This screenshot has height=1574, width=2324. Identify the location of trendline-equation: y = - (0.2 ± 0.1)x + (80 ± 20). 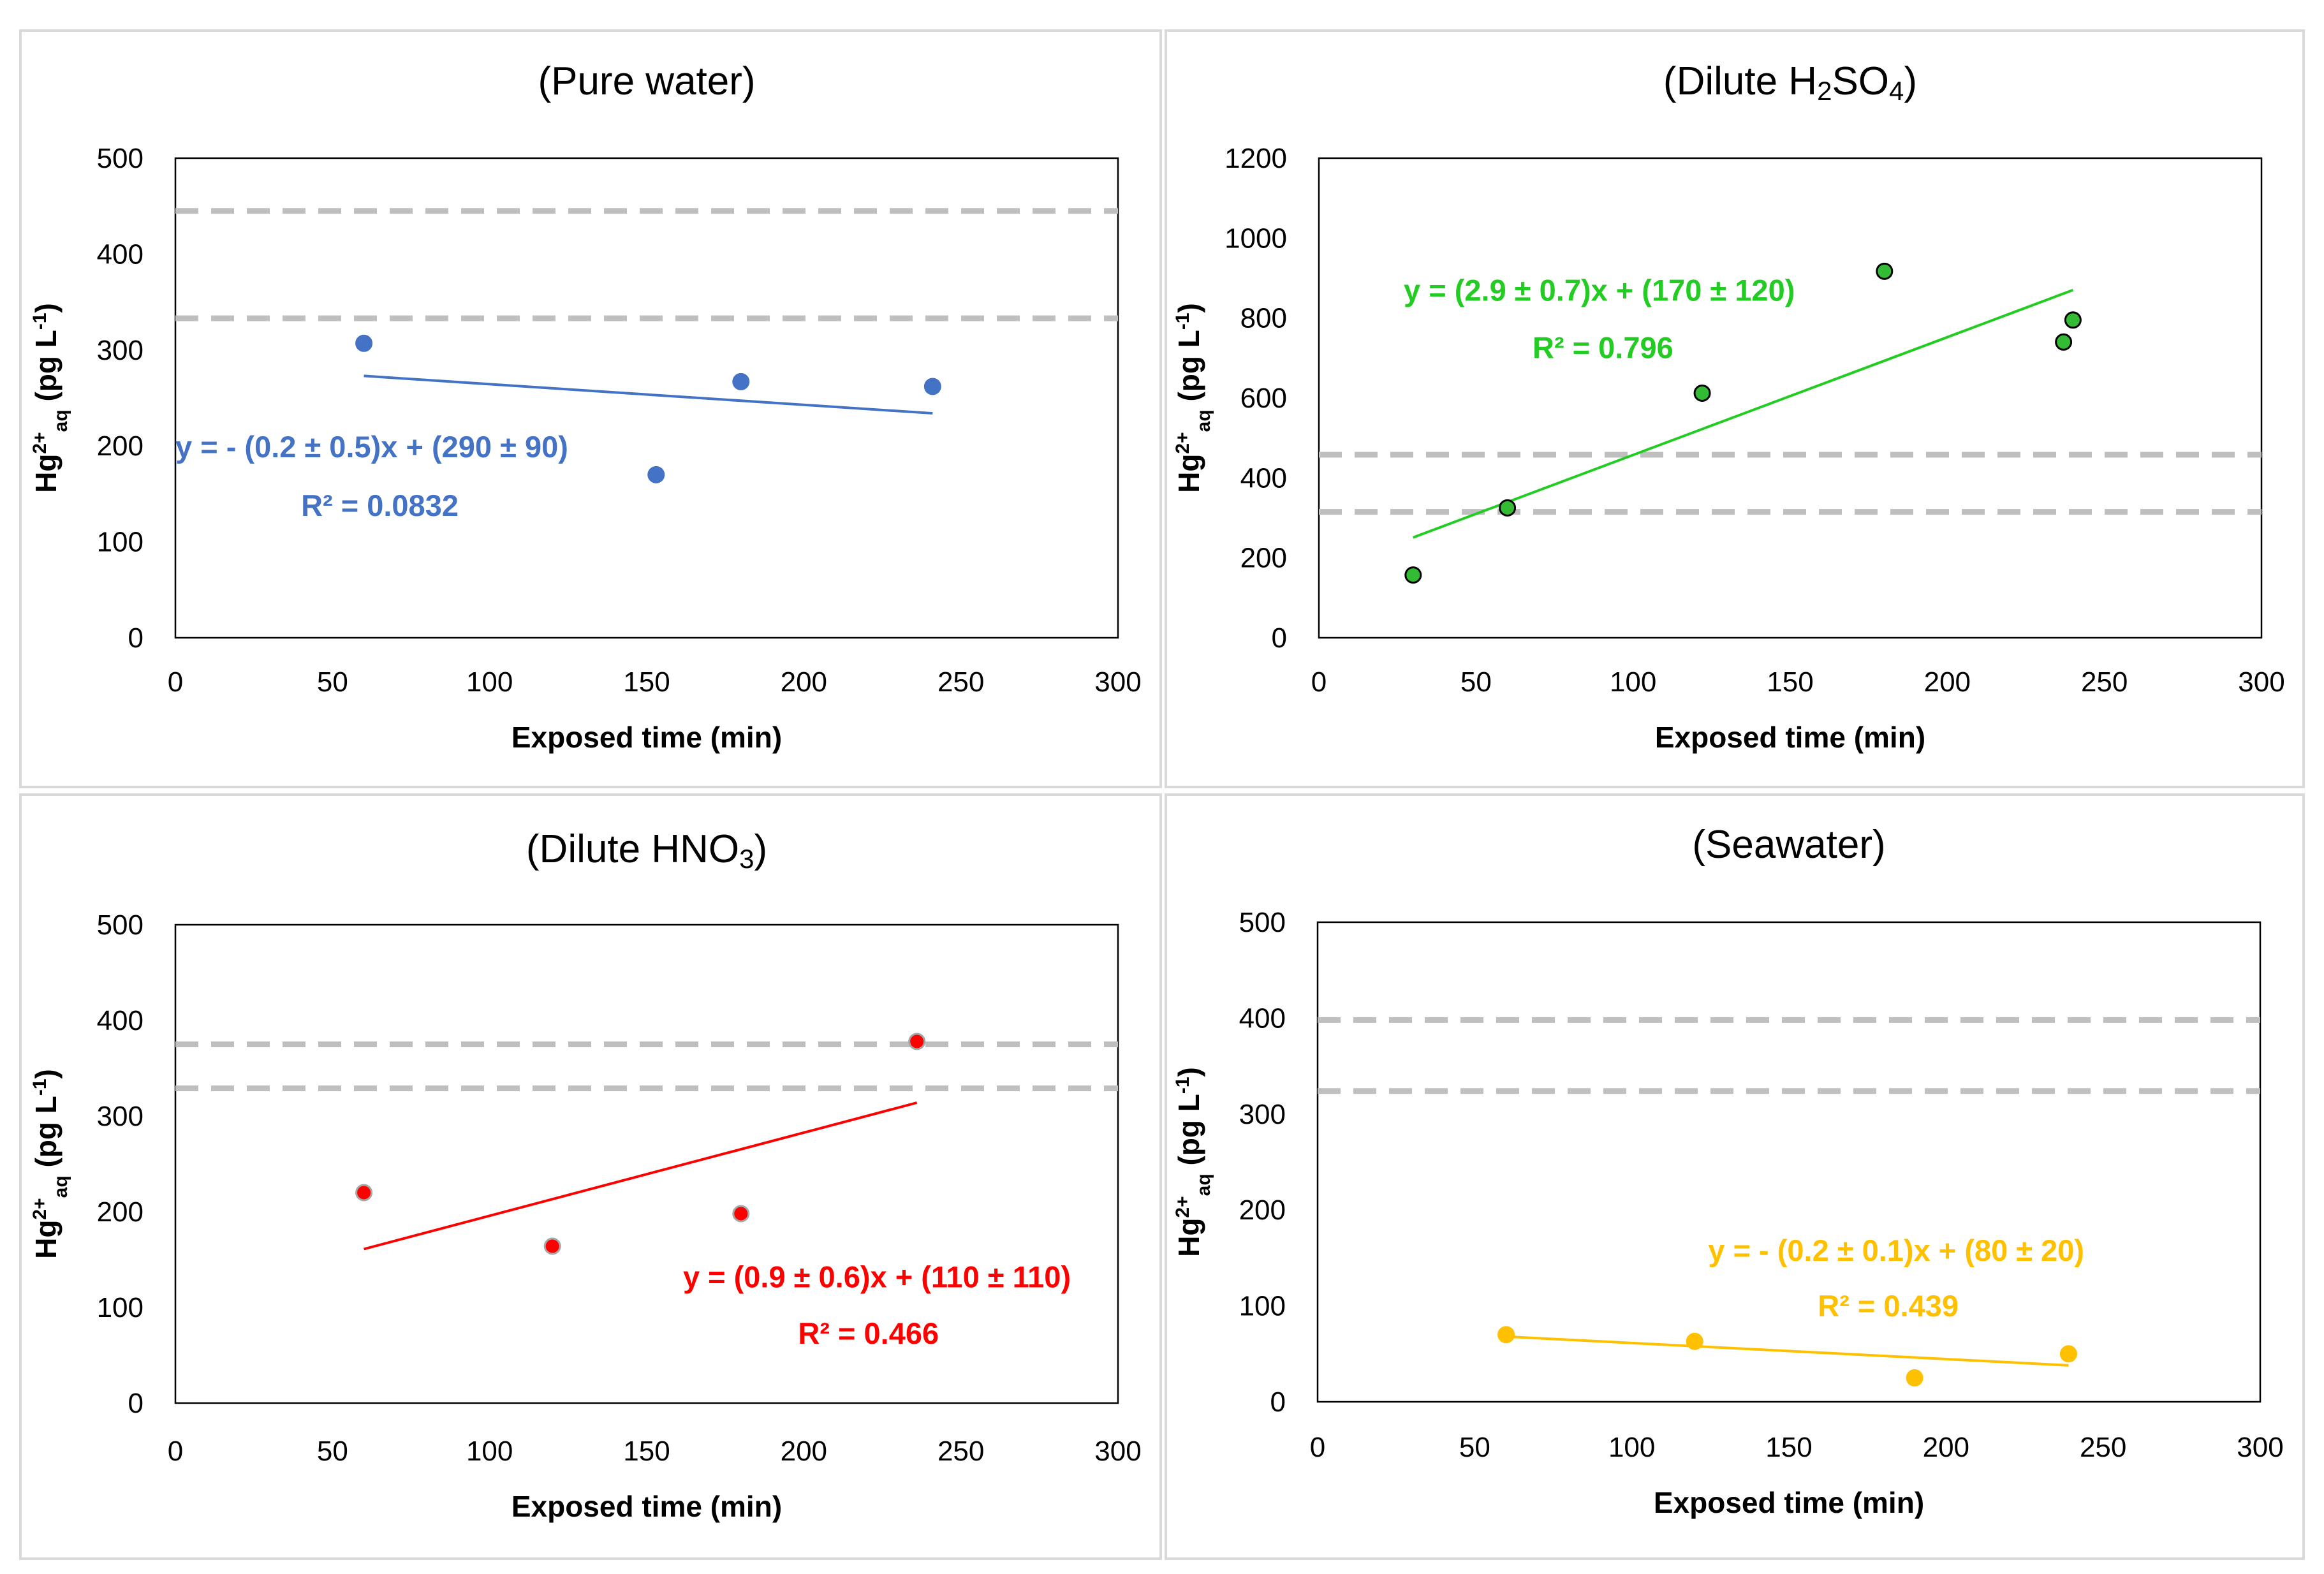
(1896, 1250).